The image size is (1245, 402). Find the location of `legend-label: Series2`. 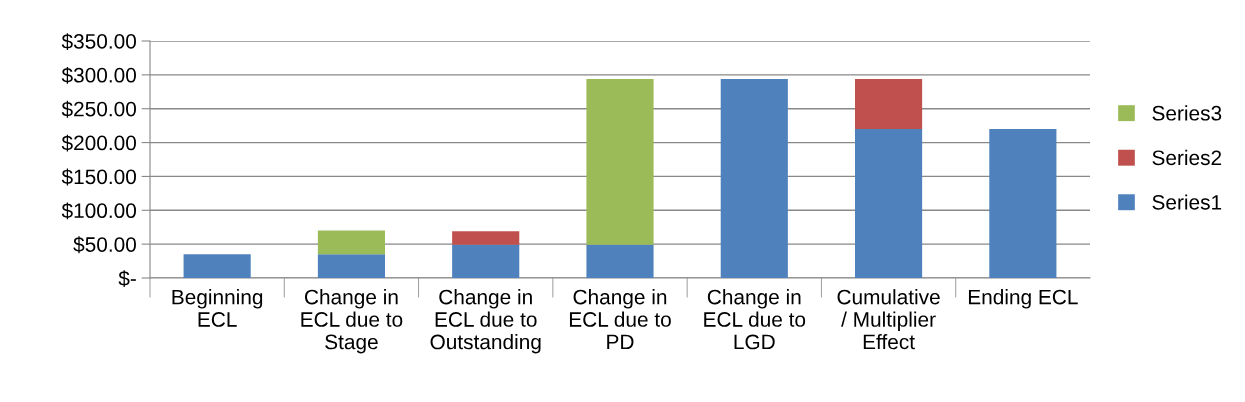

legend-label: Series2 is located at coordinates (1187, 157).